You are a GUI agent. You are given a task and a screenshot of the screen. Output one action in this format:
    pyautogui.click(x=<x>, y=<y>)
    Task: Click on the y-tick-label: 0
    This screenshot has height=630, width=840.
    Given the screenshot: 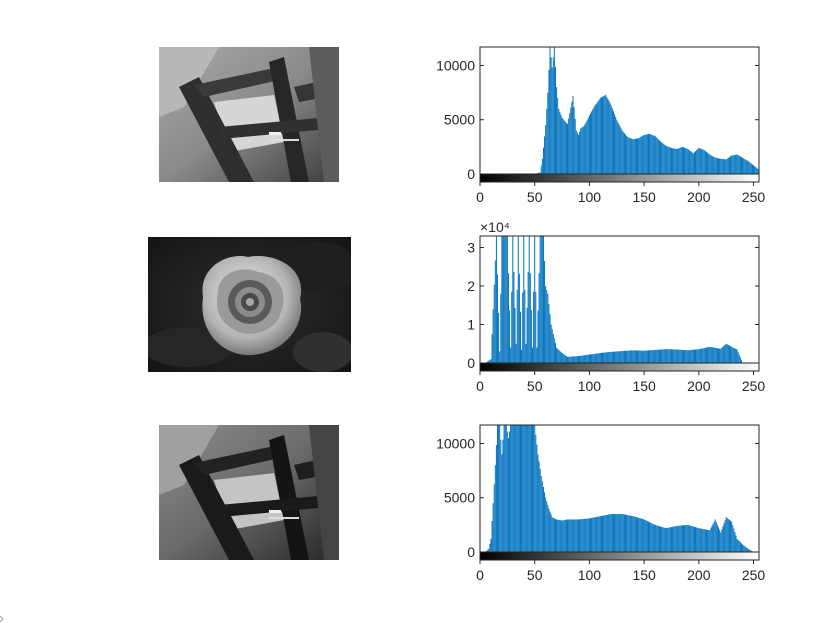 What is the action you would take?
    pyautogui.click(x=471, y=174)
    